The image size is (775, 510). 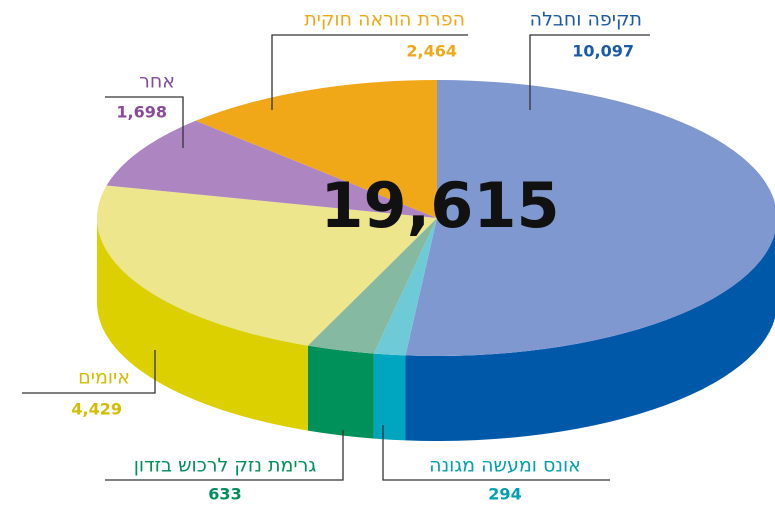 I want to click on value-label: 10,097, so click(x=603, y=51).